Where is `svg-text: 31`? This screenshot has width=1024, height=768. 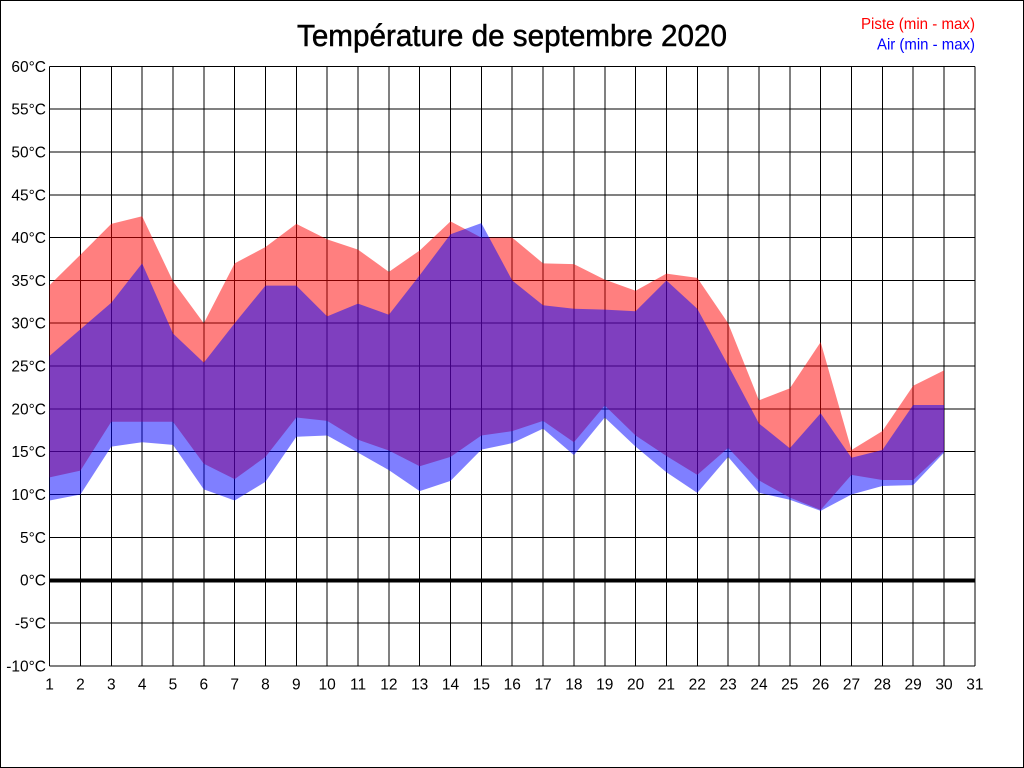 svg-text: 31 is located at coordinates (974, 685).